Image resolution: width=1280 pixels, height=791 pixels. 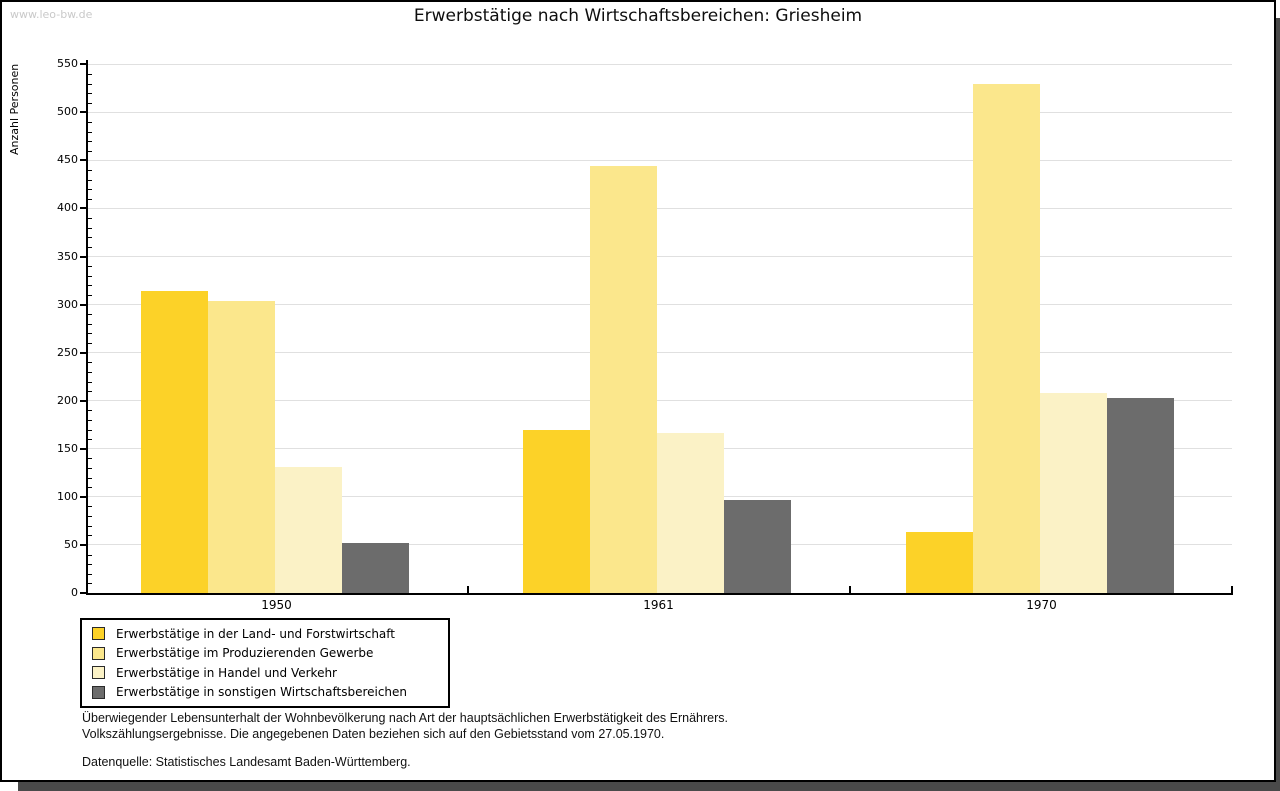 What do you see at coordinates (67, 112) in the screenshot?
I see `y-tick-label: 500` at bounding box center [67, 112].